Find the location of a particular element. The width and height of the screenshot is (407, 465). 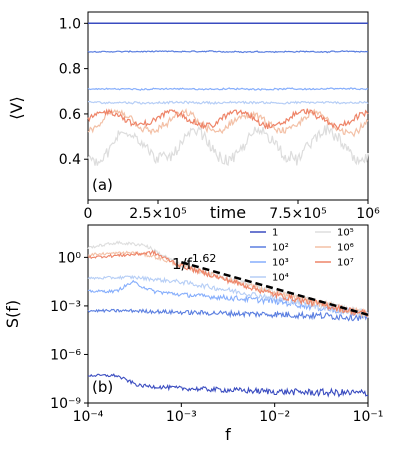

legend-label: 10⁵ is located at coordinates (345, 233).